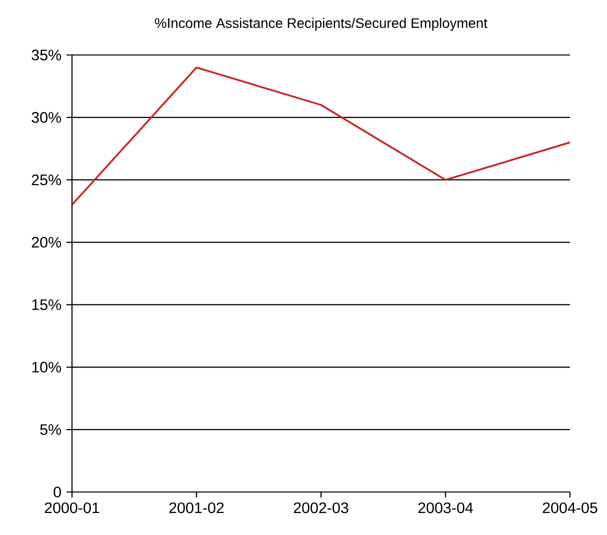 The height and width of the screenshot is (535, 607). Describe the element at coordinates (196, 508) in the screenshot. I see `x-tick-label: 2001-02` at that location.